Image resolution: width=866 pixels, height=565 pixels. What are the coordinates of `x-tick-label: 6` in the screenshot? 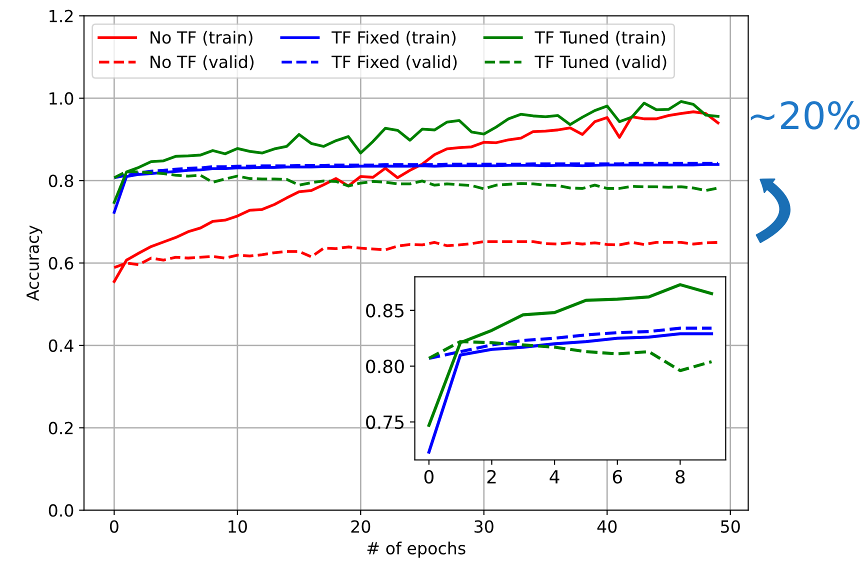 It's located at (617, 477).